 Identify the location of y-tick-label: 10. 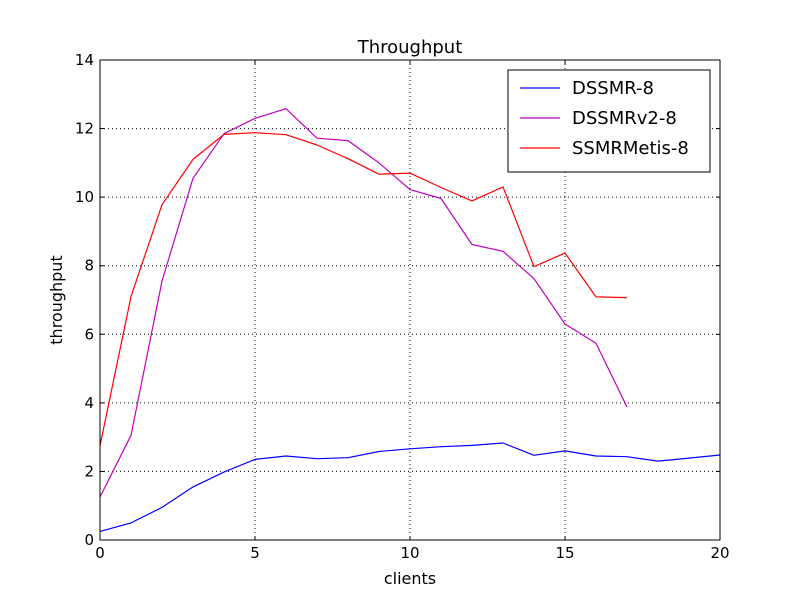
(84, 197).